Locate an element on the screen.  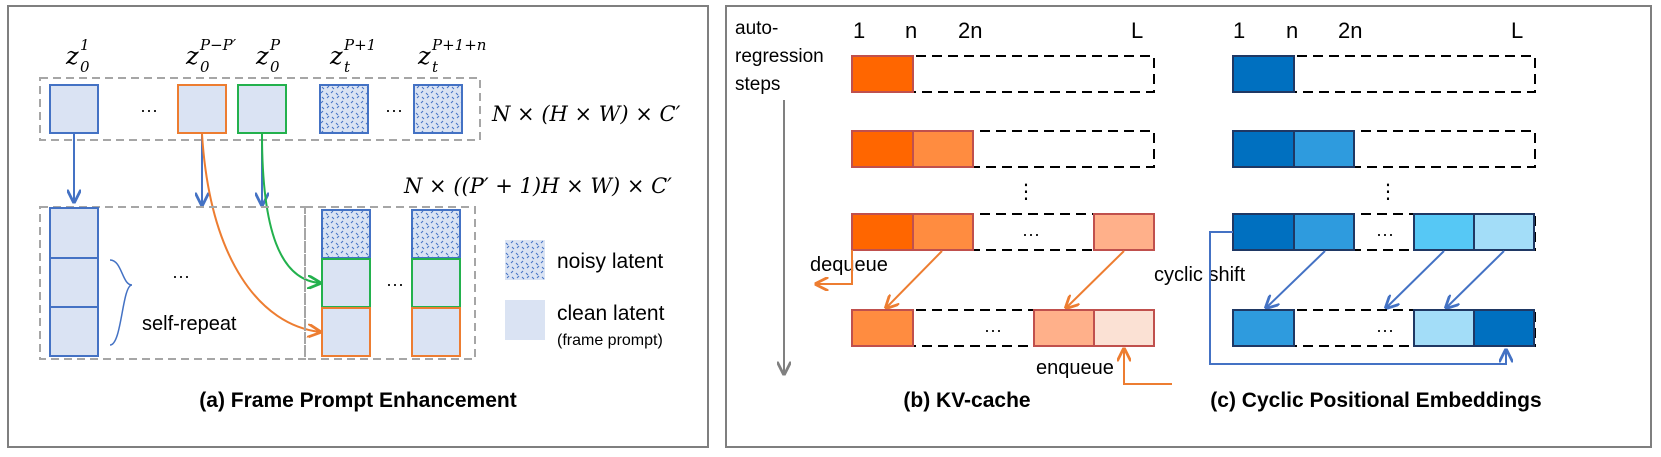
steps-label-line1: auto- is located at coordinates (756, 28).